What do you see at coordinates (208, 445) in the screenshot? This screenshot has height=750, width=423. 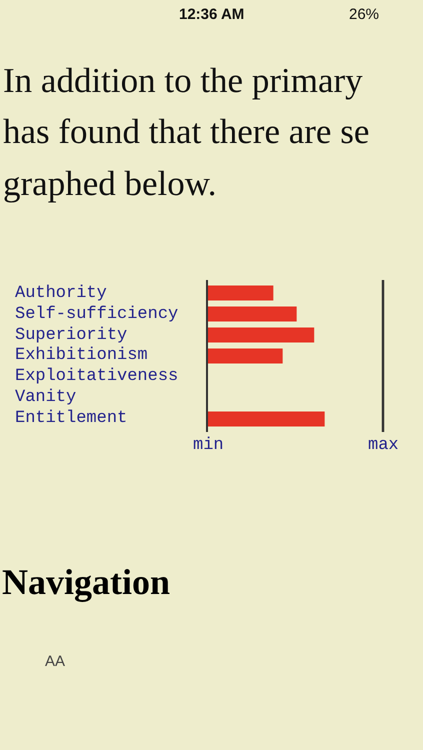 I see `text: min` at bounding box center [208, 445].